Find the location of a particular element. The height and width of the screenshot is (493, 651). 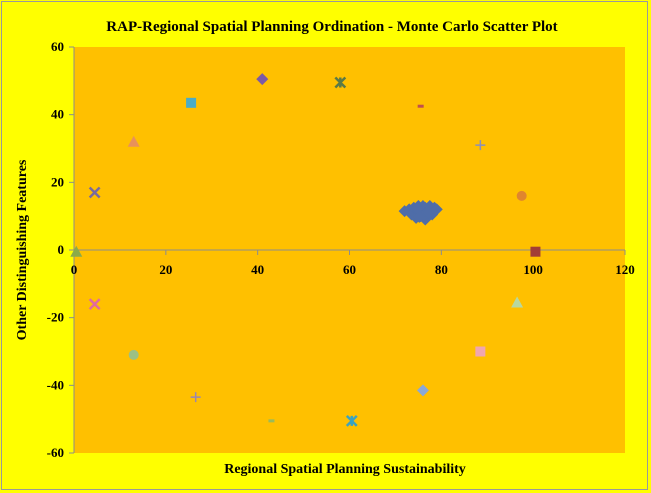

x-tick-label: 80 is located at coordinates (441, 269).